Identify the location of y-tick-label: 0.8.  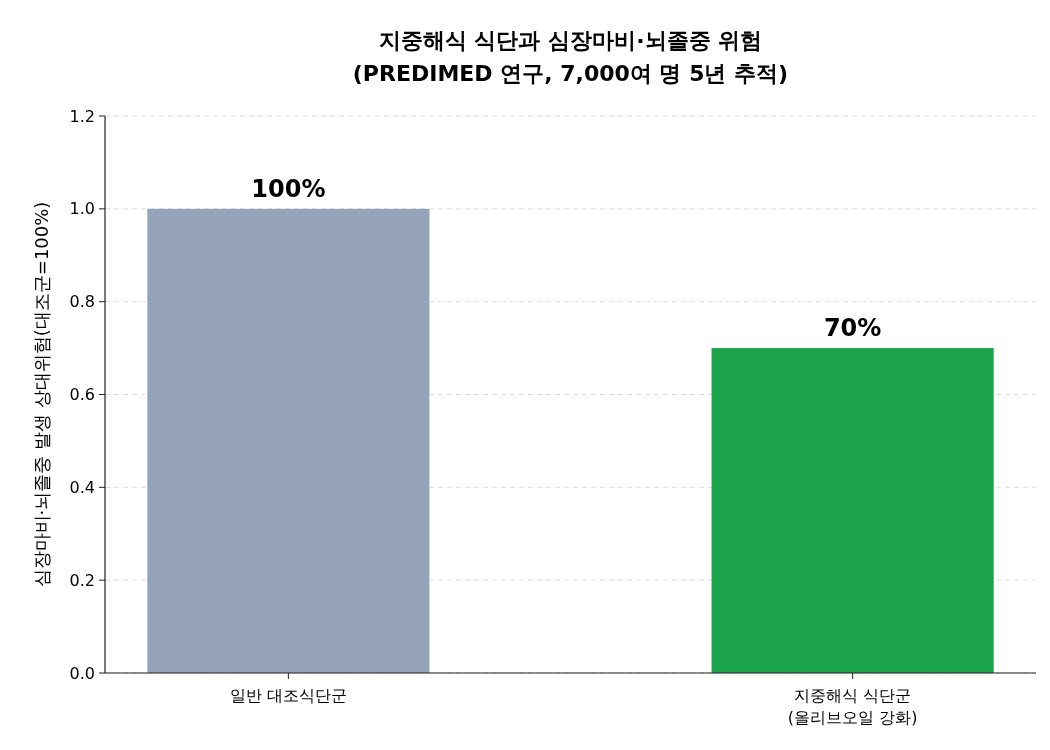
(82, 302).